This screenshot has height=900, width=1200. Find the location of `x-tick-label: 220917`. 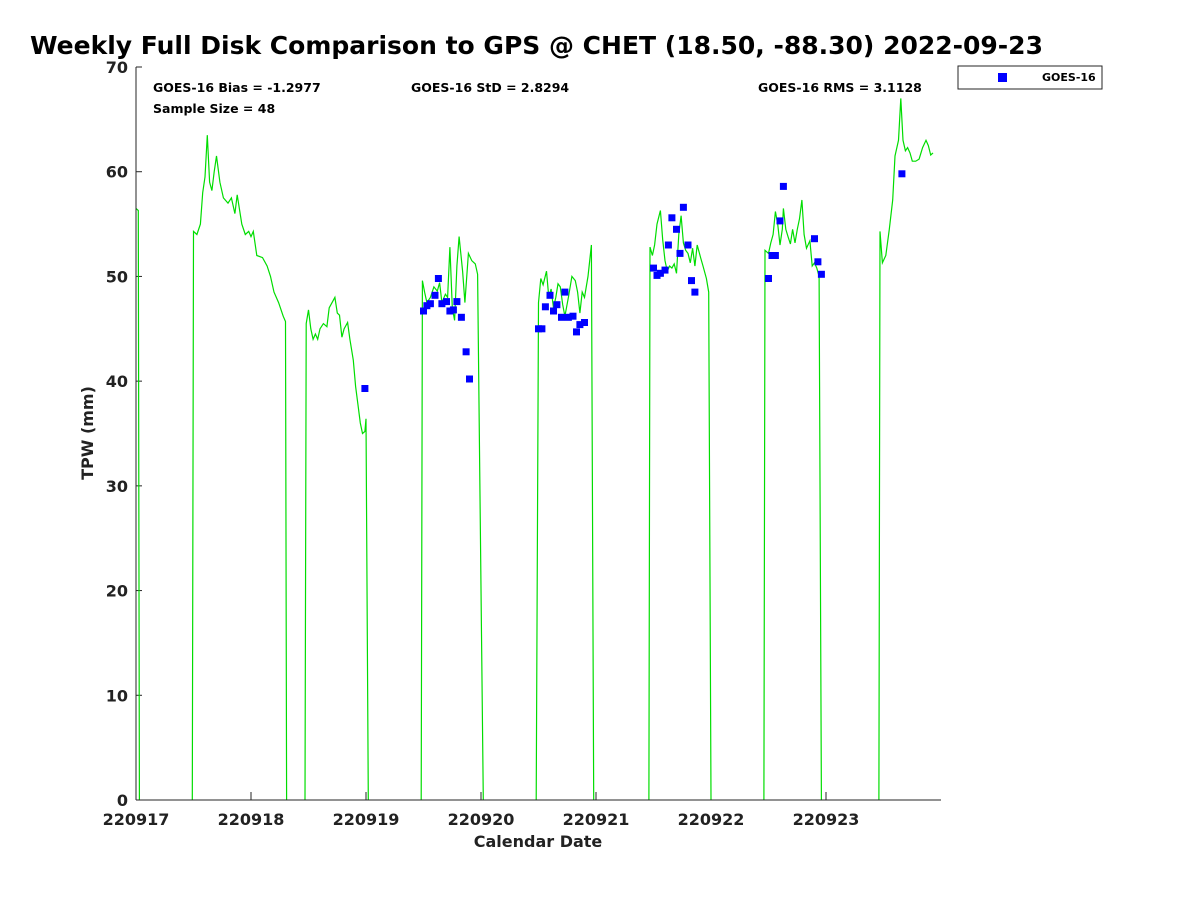

x-tick-label: 220917 is located at coordinates (136, 819).